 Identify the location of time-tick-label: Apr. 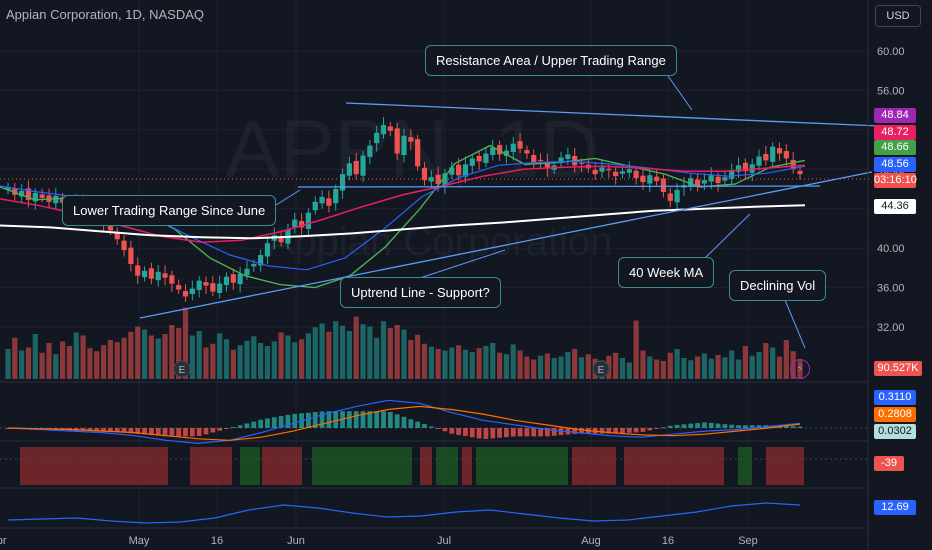
(3, 541).